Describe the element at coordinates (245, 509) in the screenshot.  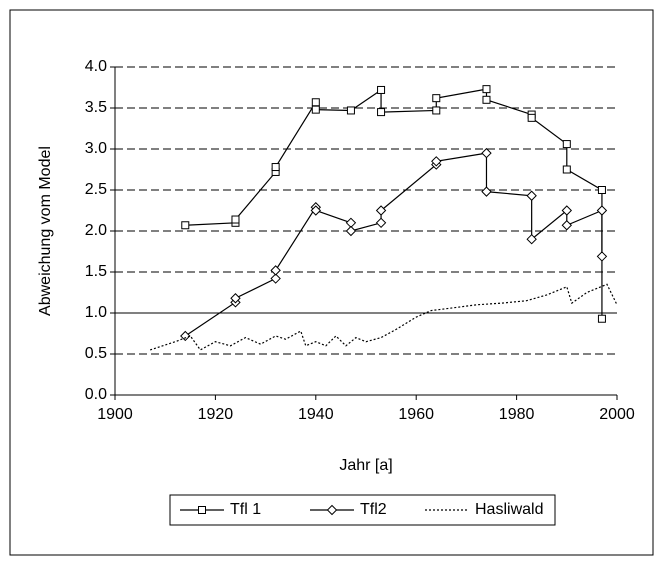
I see `legend-label: Tfl 1` at that location.